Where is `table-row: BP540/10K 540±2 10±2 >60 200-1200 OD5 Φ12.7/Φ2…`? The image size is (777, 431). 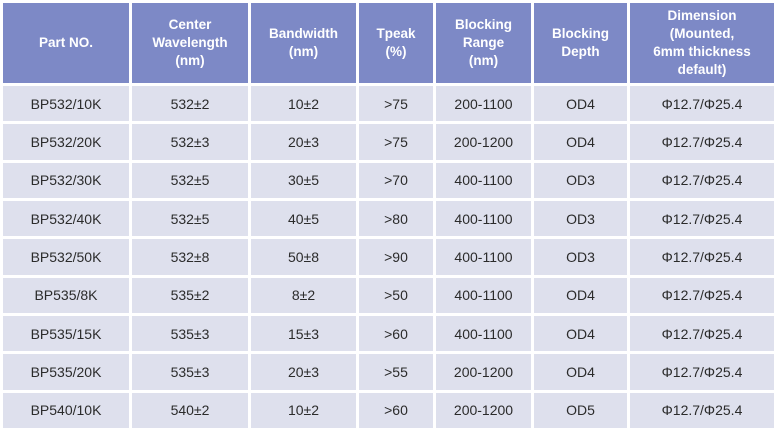 table-row: BP540/10K 540±2 10±2 >60 200-1200 OD5 Φ12.7/Φ2… is located at coordinates (388, 410).